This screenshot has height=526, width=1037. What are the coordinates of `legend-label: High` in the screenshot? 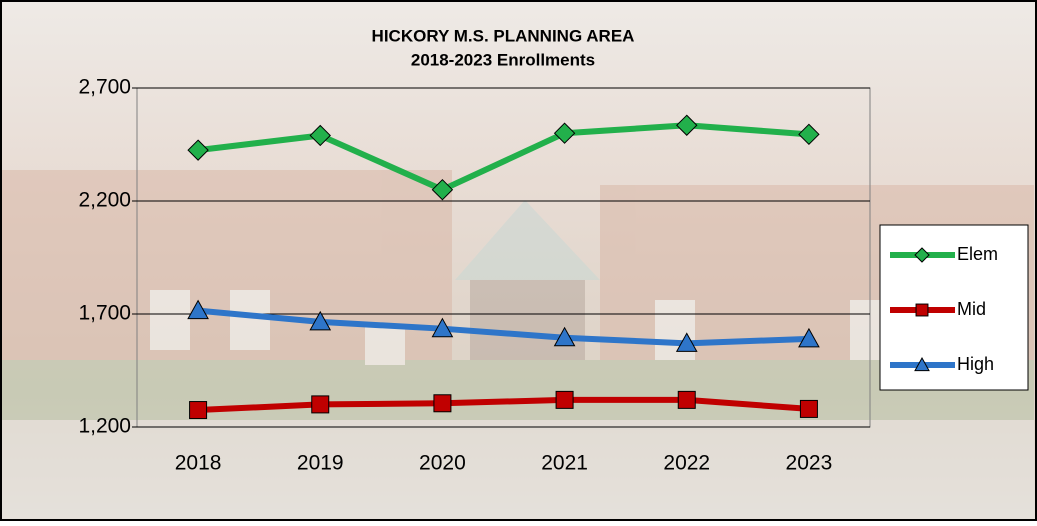 It's located at (975, 364).